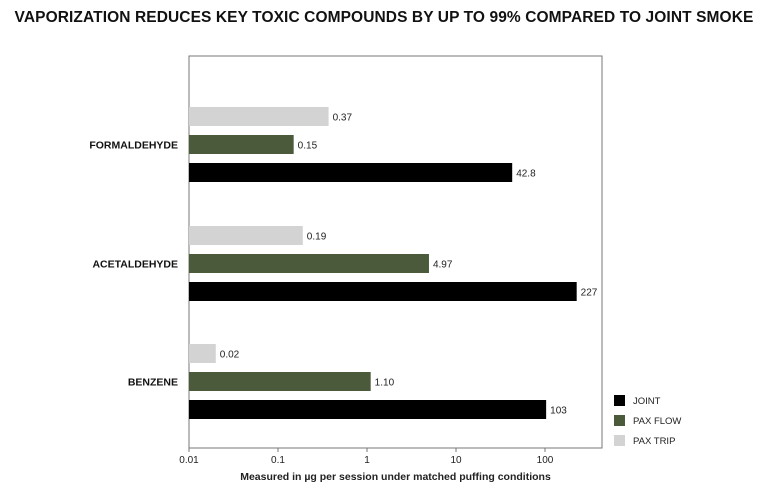 The height and width of the screenshot is (497, 768). Describe the element at coordinates (133, 146) in the screenshot. I see `category-label: FORMALDEHYDE` at that location.